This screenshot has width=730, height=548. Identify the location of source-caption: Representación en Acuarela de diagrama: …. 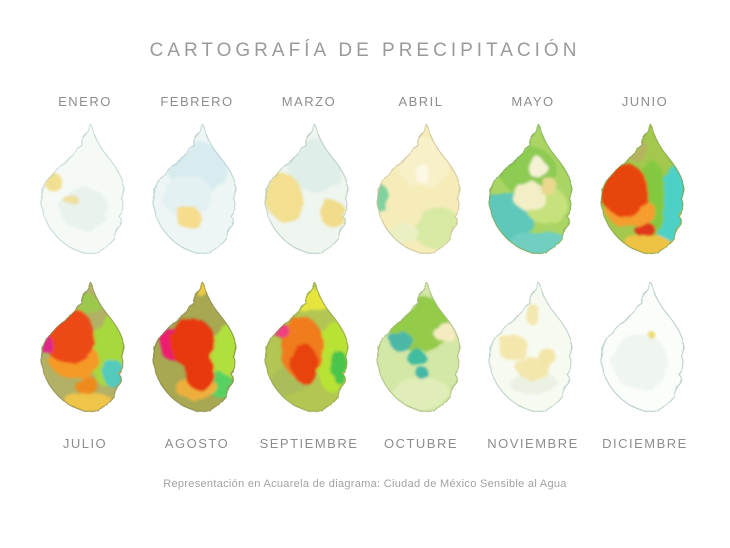
(365, 484).